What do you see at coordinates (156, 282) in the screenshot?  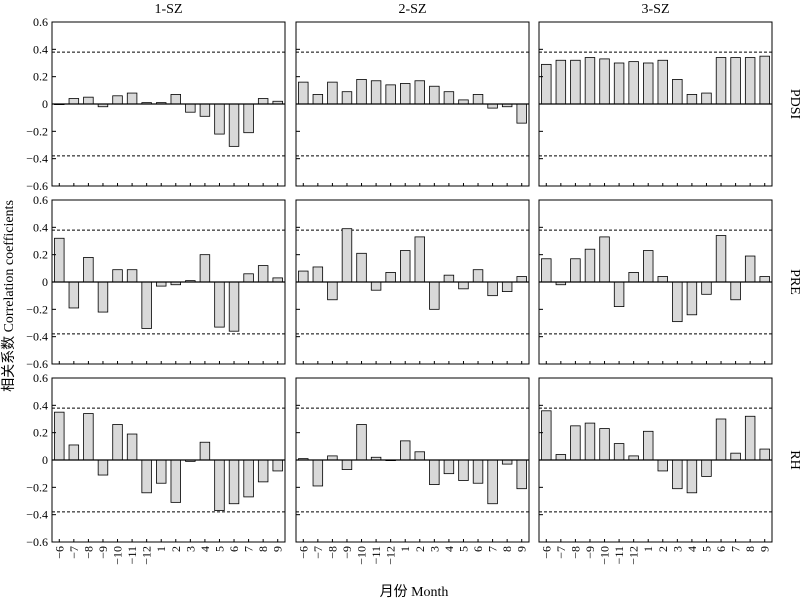 I see `panel-pre-1-sz: 0.6 0.4 0.2 0 −0.2 −0.4 −0.6` at bounding box center [156, 282].